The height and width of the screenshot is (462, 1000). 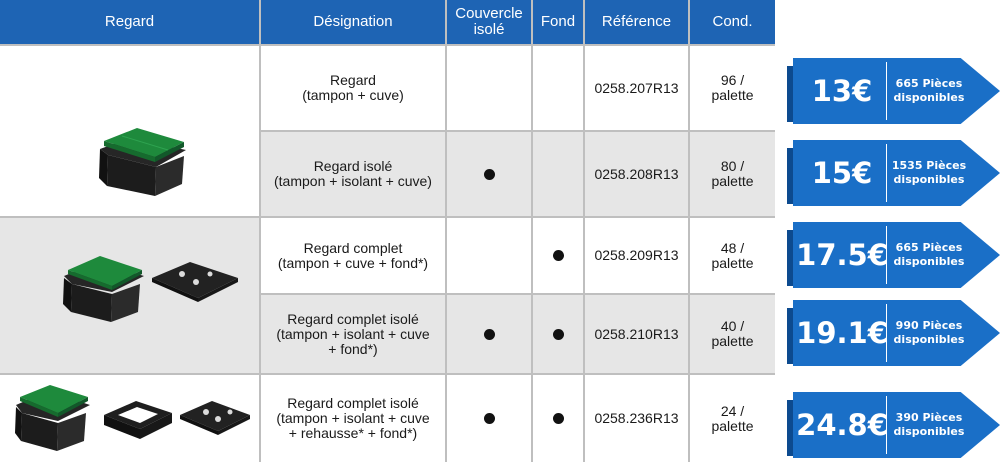 I want to click on regard-box-image, so click(x=142, y=162).